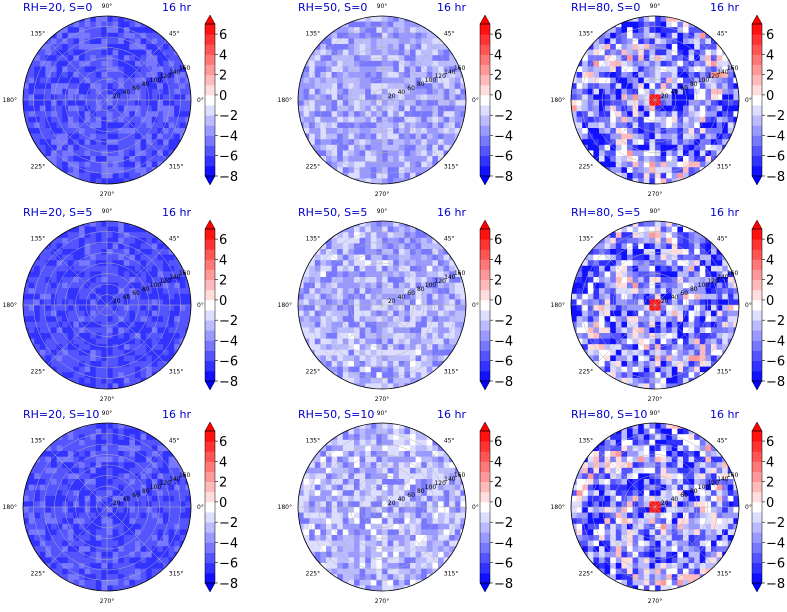 The height and width of the screenshot is (612, 787). Describe the element at coordinates (460, 68) in the screenshot. I see `radial-tick-label: 160` at that location.